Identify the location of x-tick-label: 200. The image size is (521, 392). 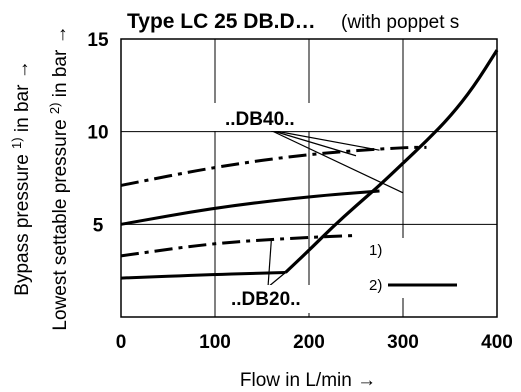
(309, 342).